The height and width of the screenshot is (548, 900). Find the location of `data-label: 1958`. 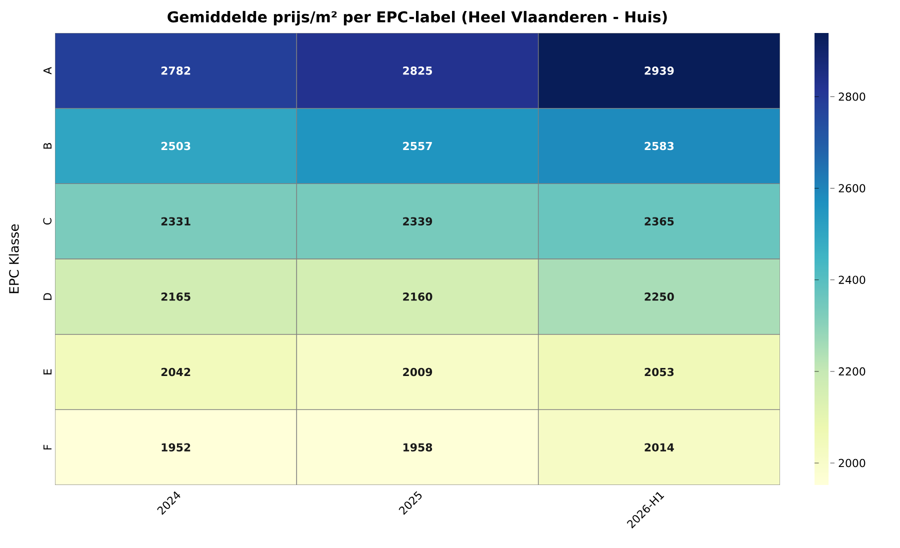

data-label: 1958 is located at coordinates (417, 447).